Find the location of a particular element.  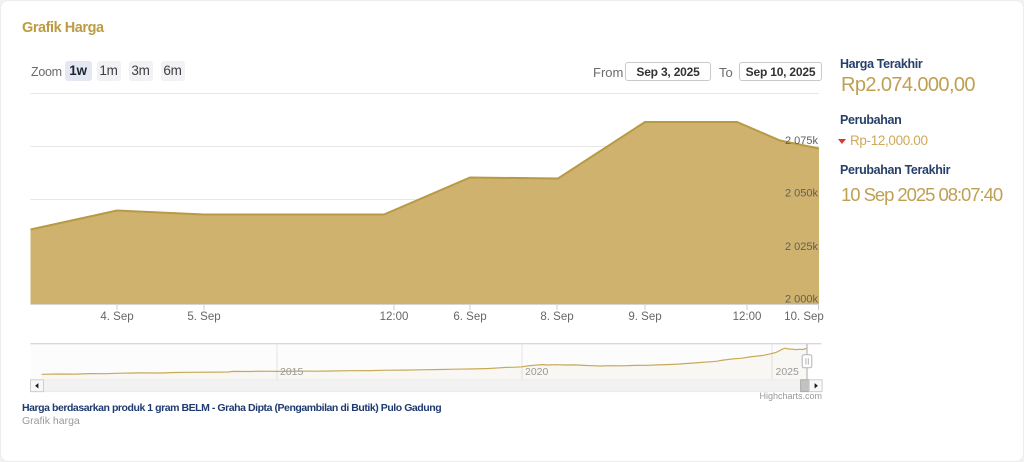

svg-text: 10. Sep is located at coordinates (804, 317).